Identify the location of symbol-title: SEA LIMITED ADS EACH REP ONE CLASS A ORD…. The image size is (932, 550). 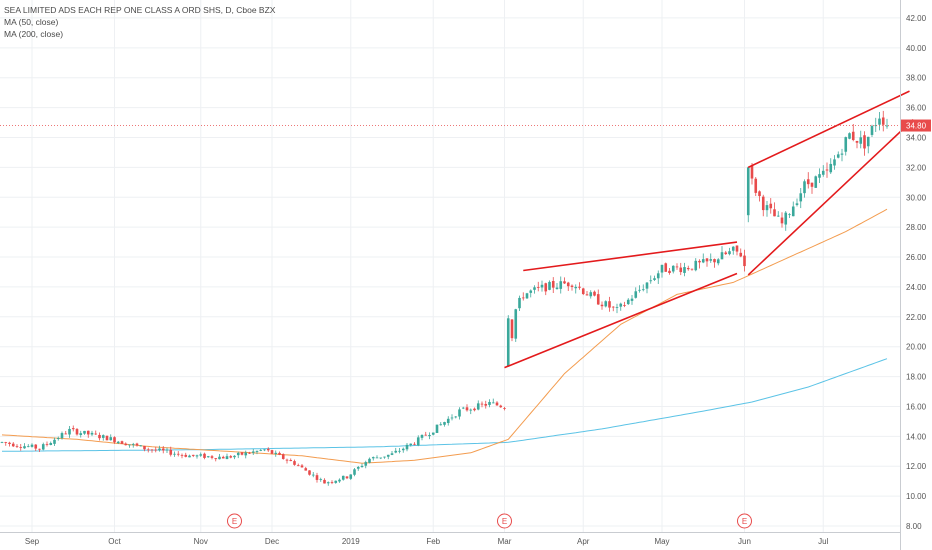
(140, 10).